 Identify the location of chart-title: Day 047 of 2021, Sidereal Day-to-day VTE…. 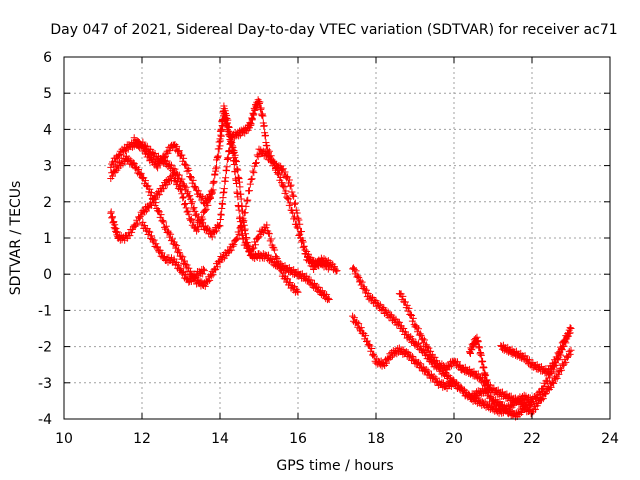
(333, 30).